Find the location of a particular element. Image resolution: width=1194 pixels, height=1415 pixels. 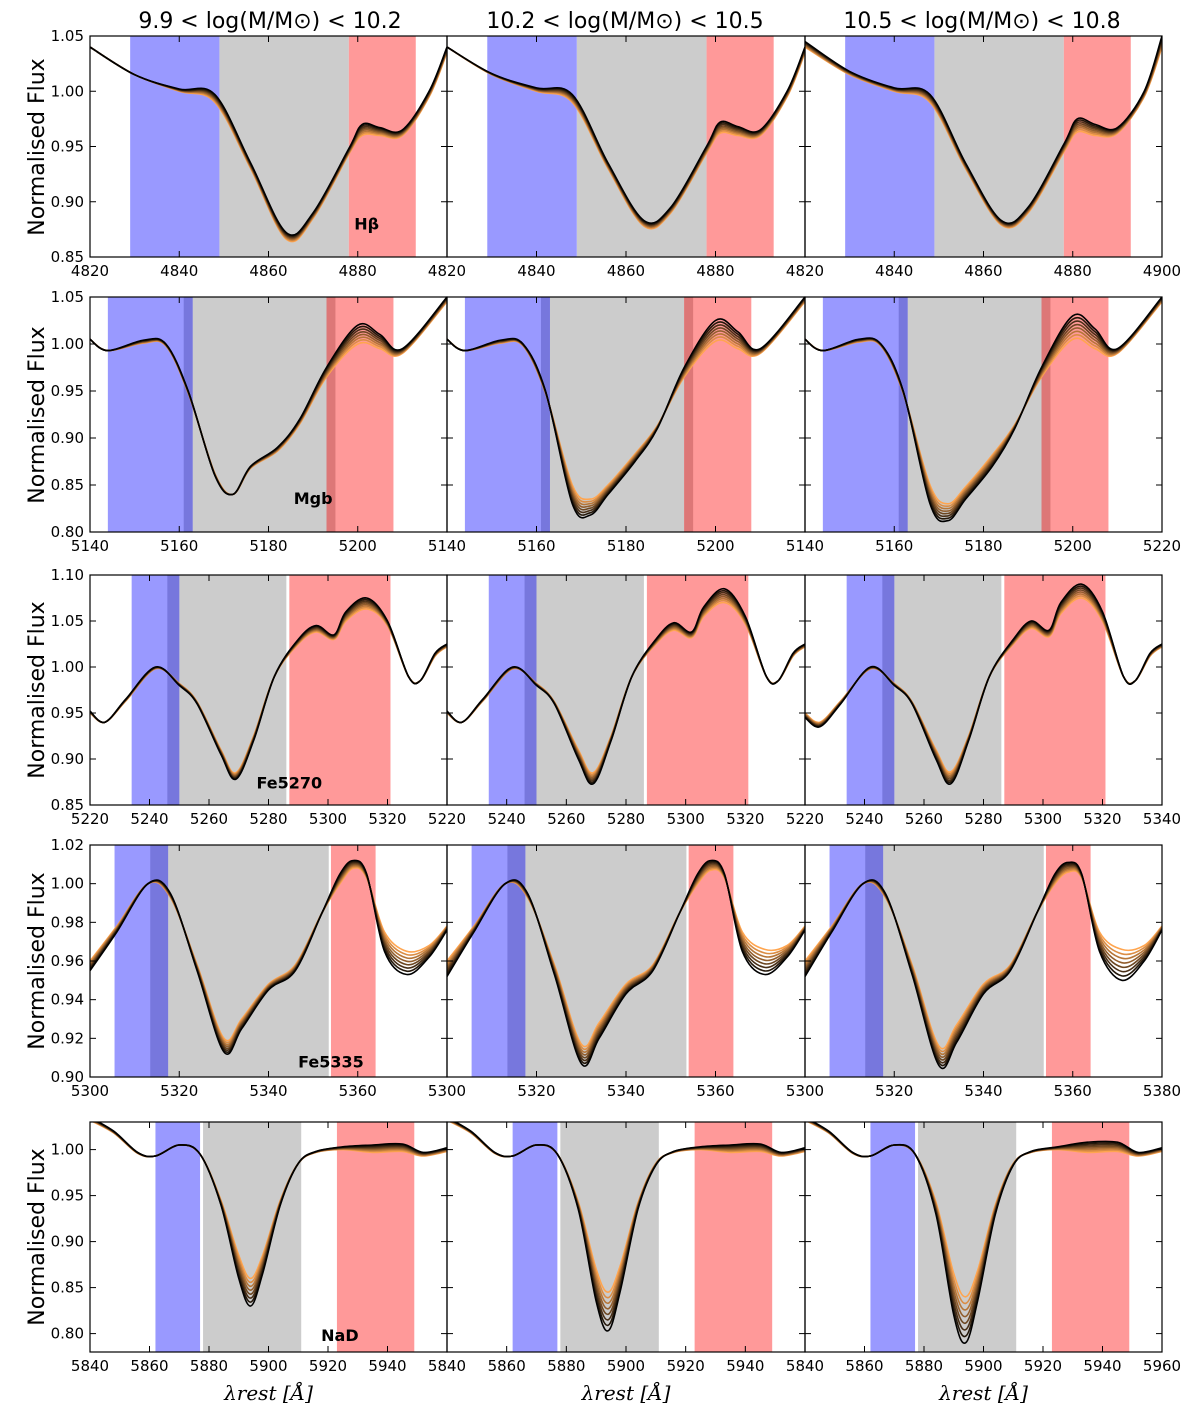

x-tick-label: 5280 is located at coordinates (626, 819).